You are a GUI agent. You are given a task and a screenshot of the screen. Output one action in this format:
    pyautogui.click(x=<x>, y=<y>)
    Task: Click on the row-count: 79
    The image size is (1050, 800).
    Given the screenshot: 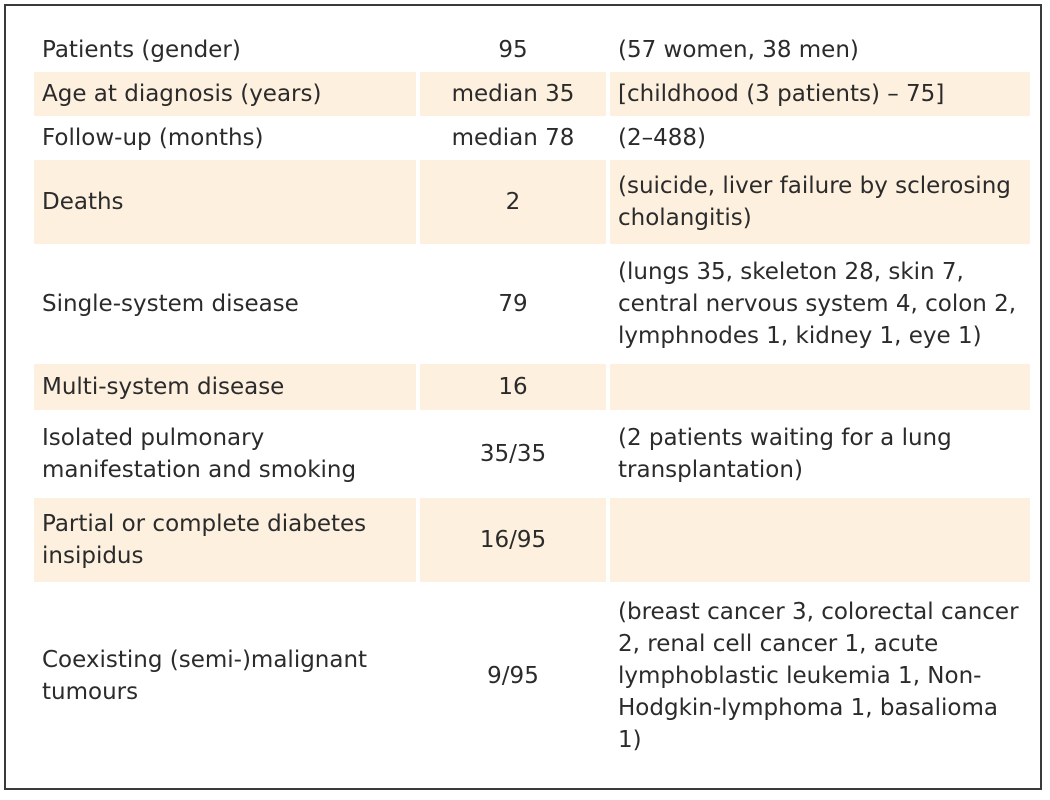 What is the action you would take?
    pyautogui.click(x=513, y=304)
    